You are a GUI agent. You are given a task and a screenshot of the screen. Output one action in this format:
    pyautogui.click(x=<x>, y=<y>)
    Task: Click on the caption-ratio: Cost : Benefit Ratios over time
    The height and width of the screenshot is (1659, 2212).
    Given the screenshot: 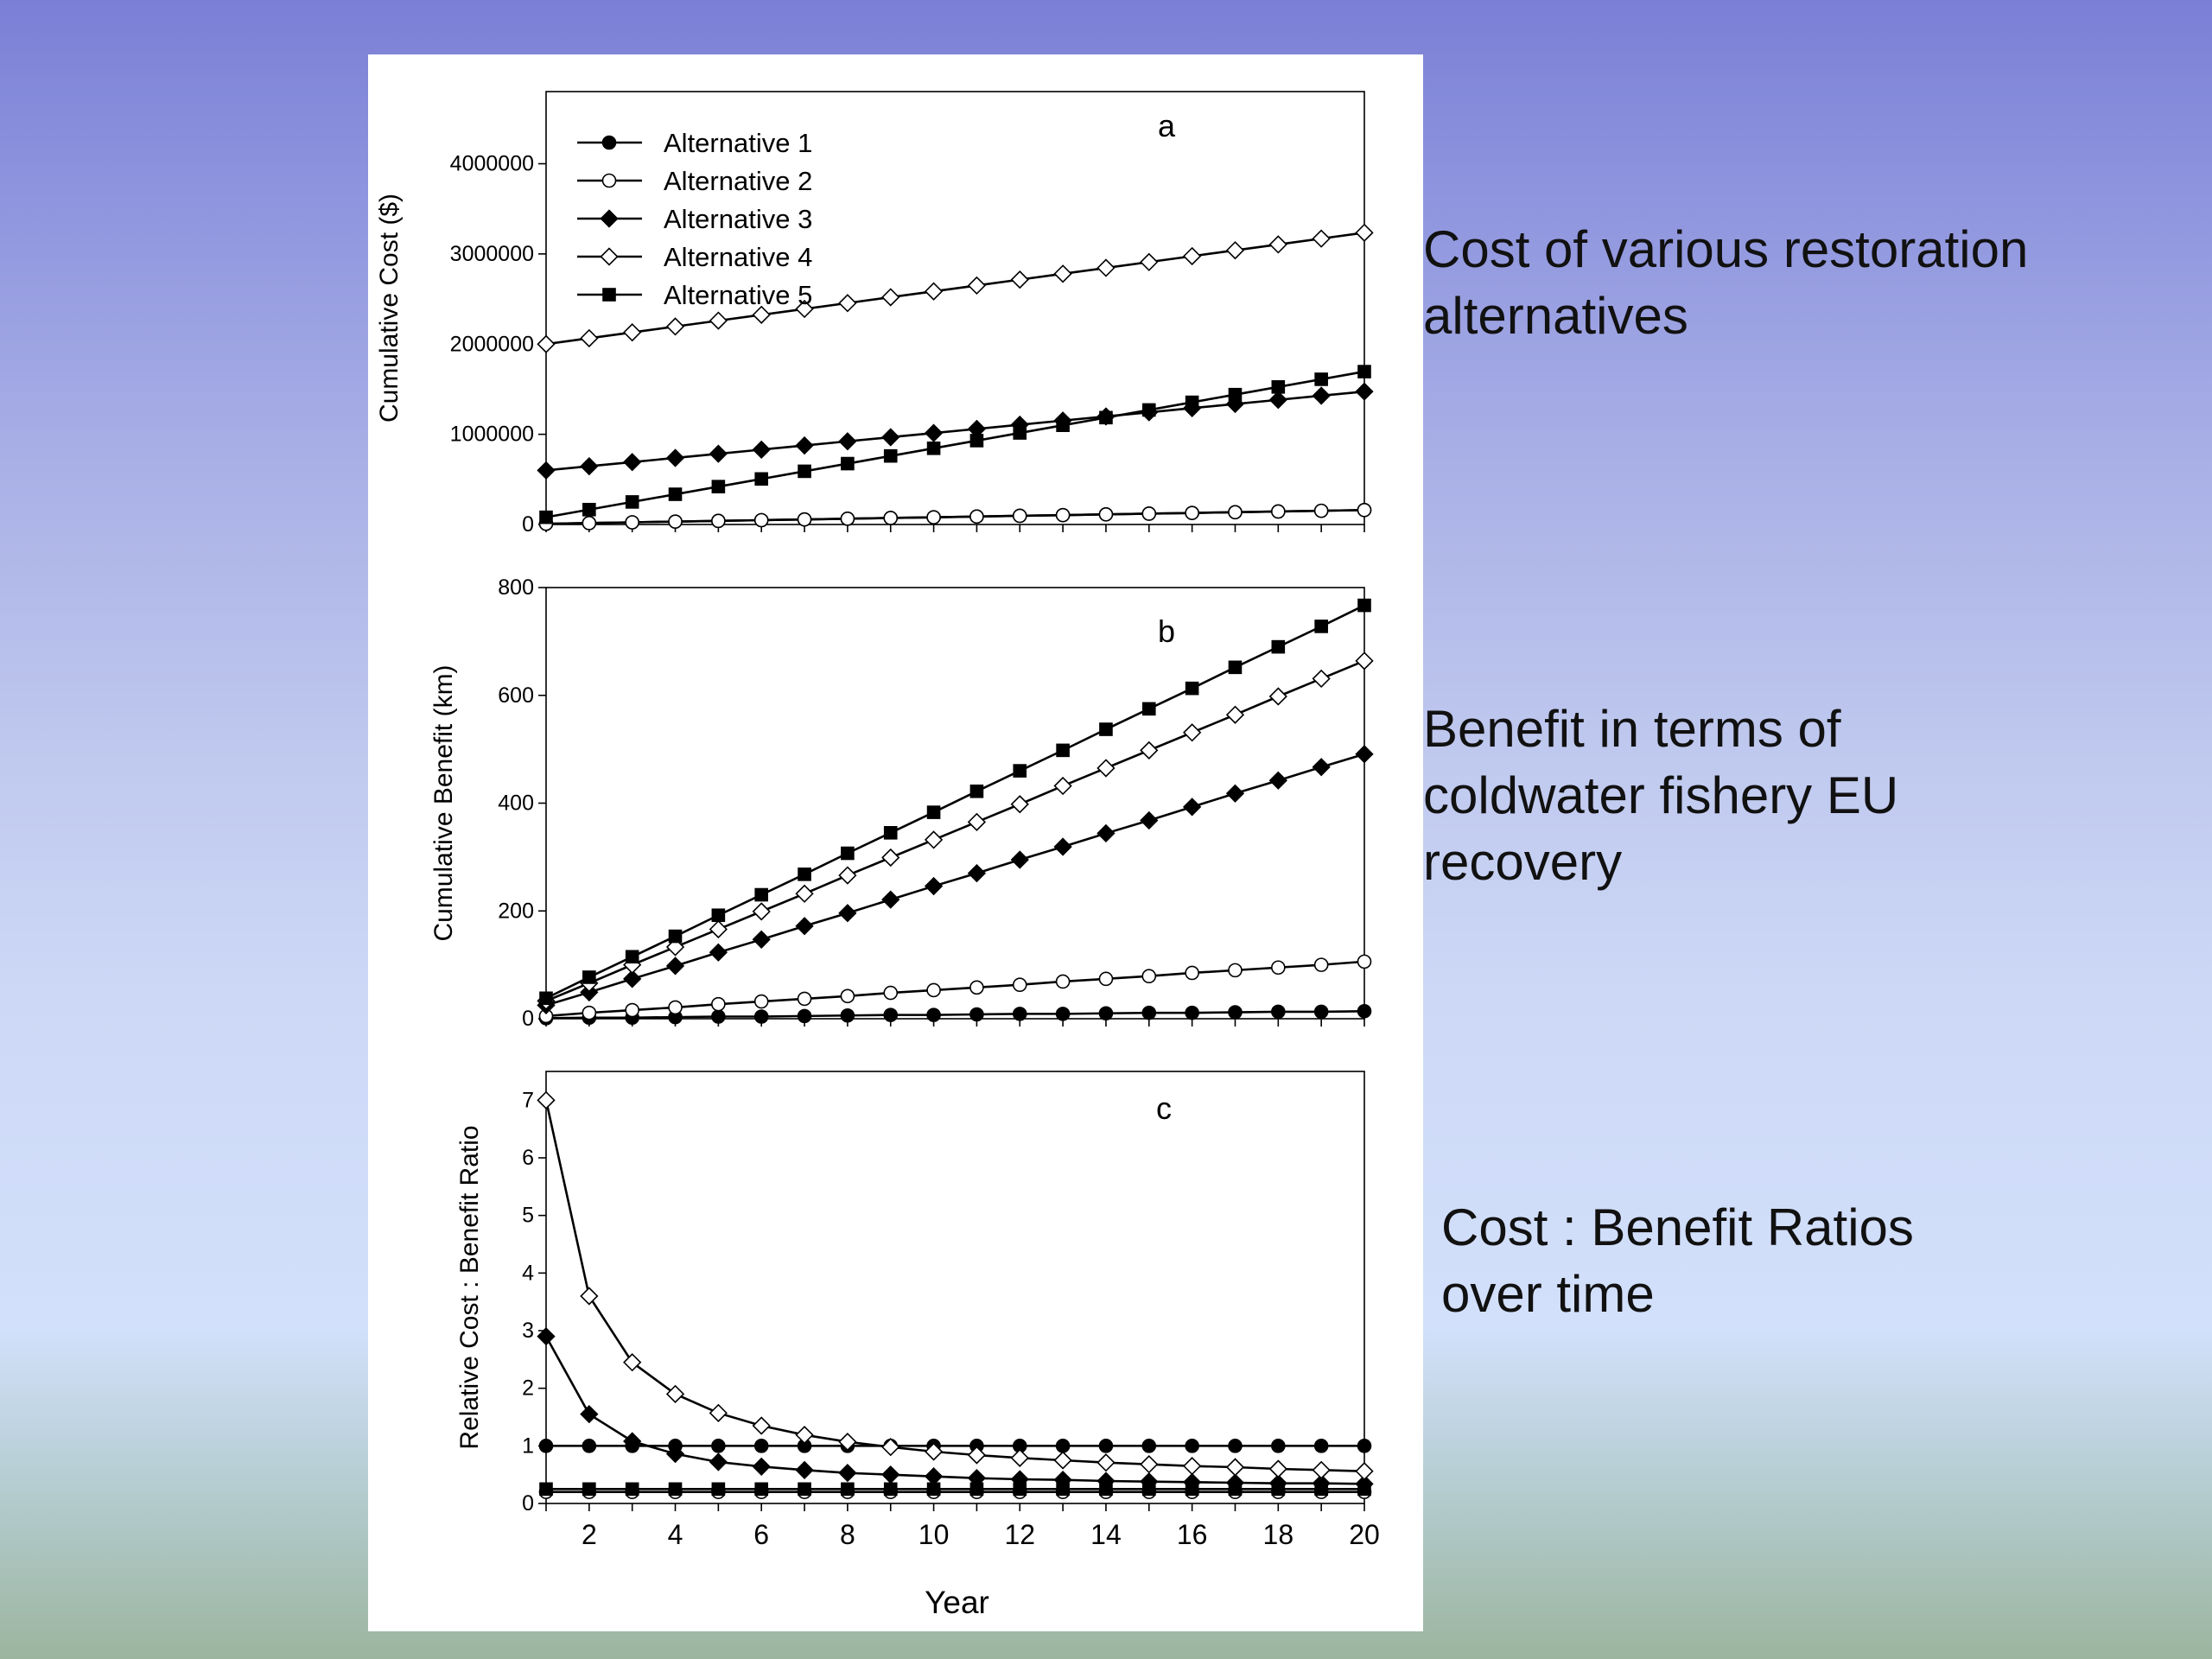 What is the action you would take?
    pyautogui.click(x=1677, y=1260)
    